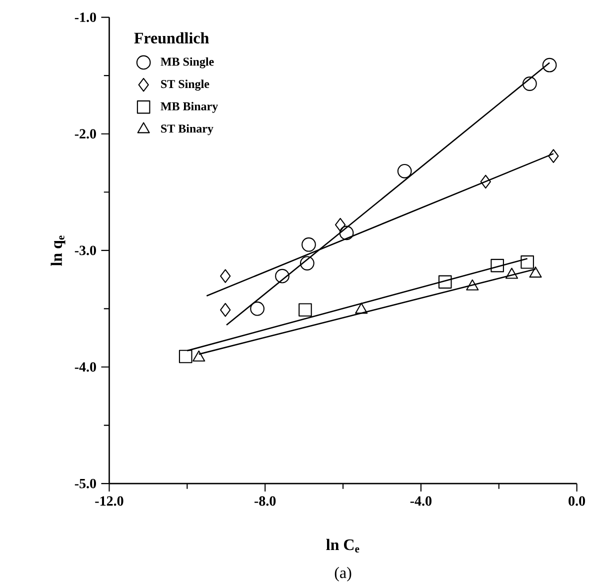 The image size is (590, 588). What do you see at coordinates (577, 501) in the screenshot?
I see `x-tick-label: 0.0` at bounding box center [577, 501].